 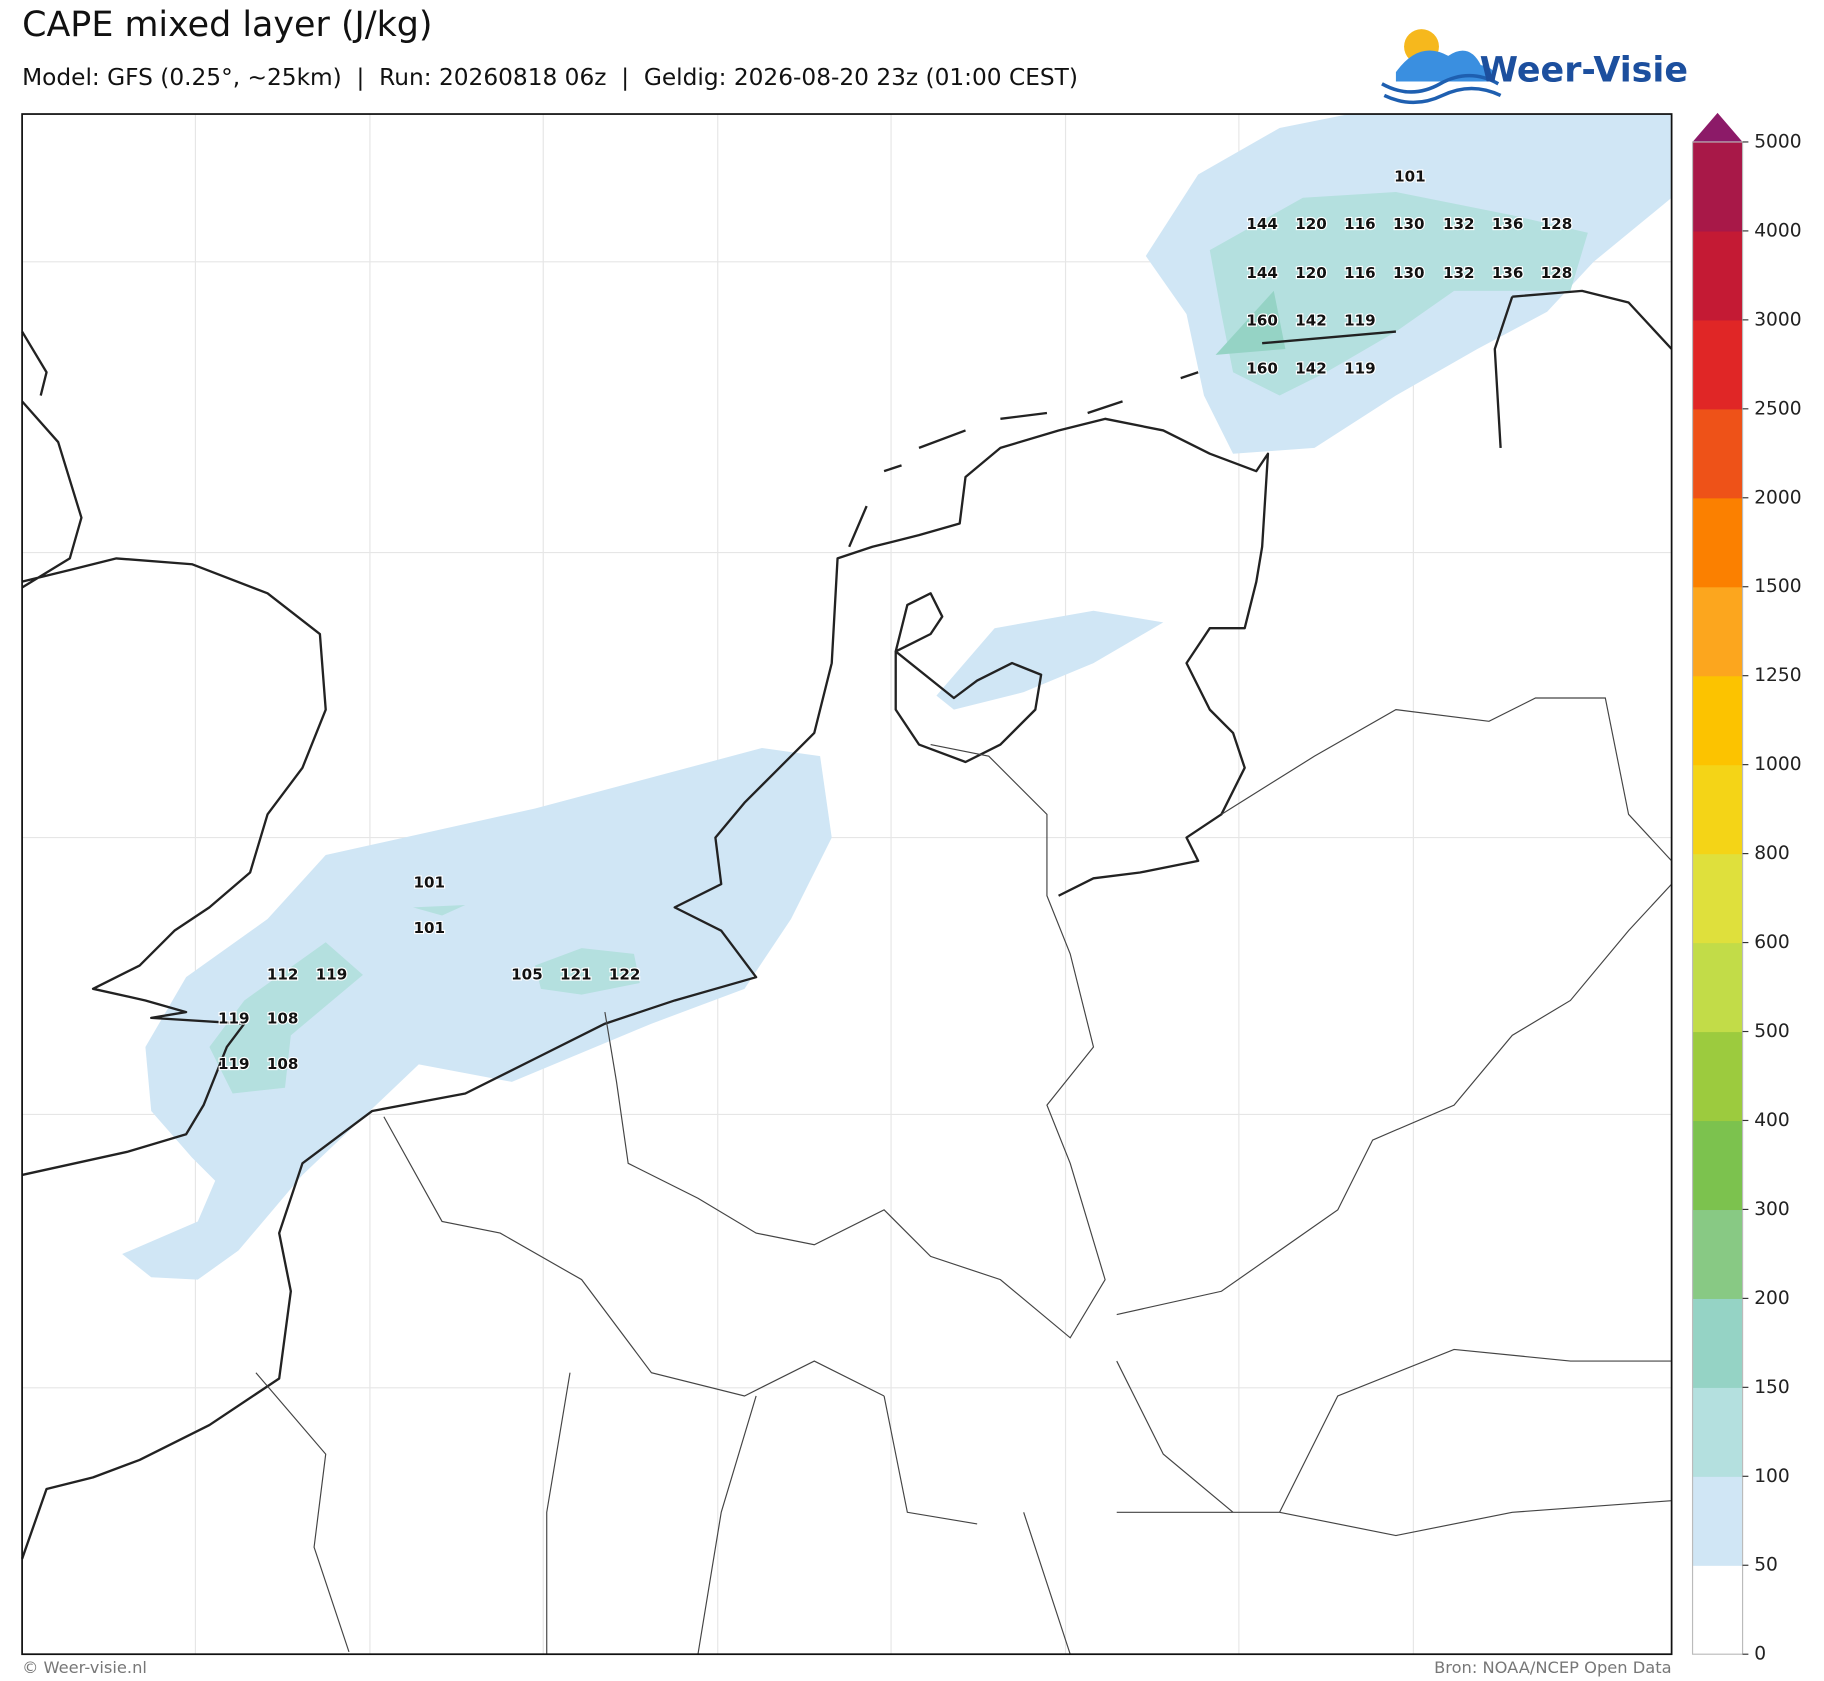 I want to click on colorbar-tick-label: 100, so click(x=1772, y=1476).